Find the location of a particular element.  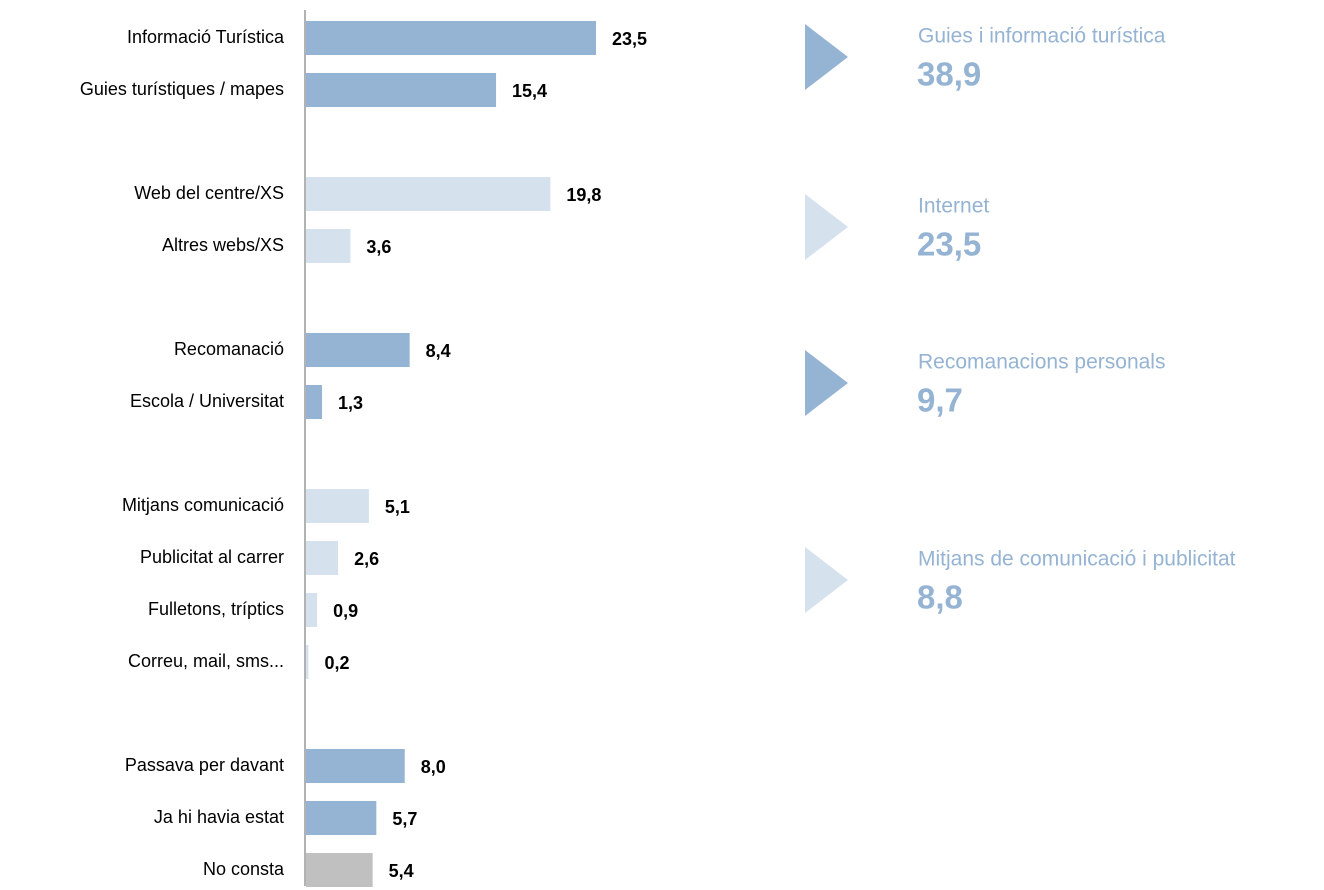

summary-value: 38,9 is located at coordinates (949, 74).